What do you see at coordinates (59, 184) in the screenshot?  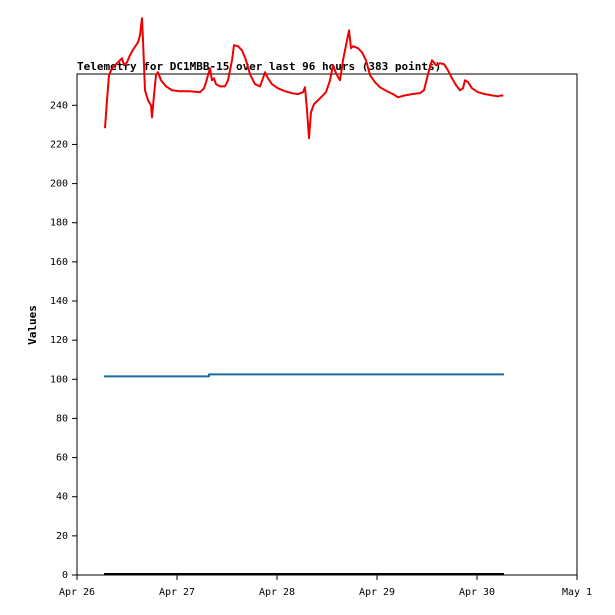 I see `y-tick-label: 200` at bounding box center [59, 184].